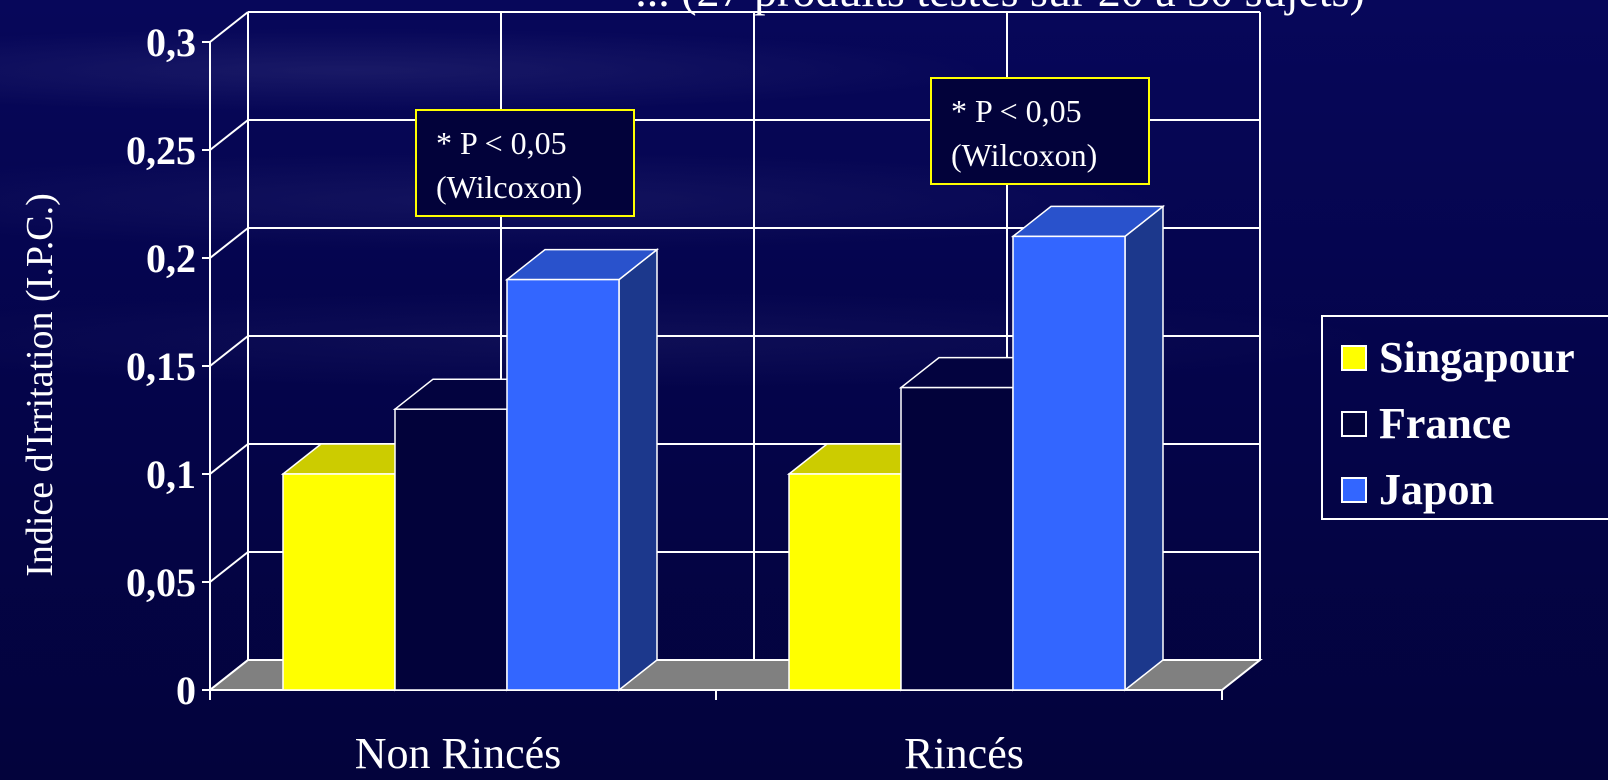 The width and height of the screenshot is (1608, 780). Describe the element at coordinates (964, 753) in the screenshot. I see `x-category-label: Rincés` at that location.